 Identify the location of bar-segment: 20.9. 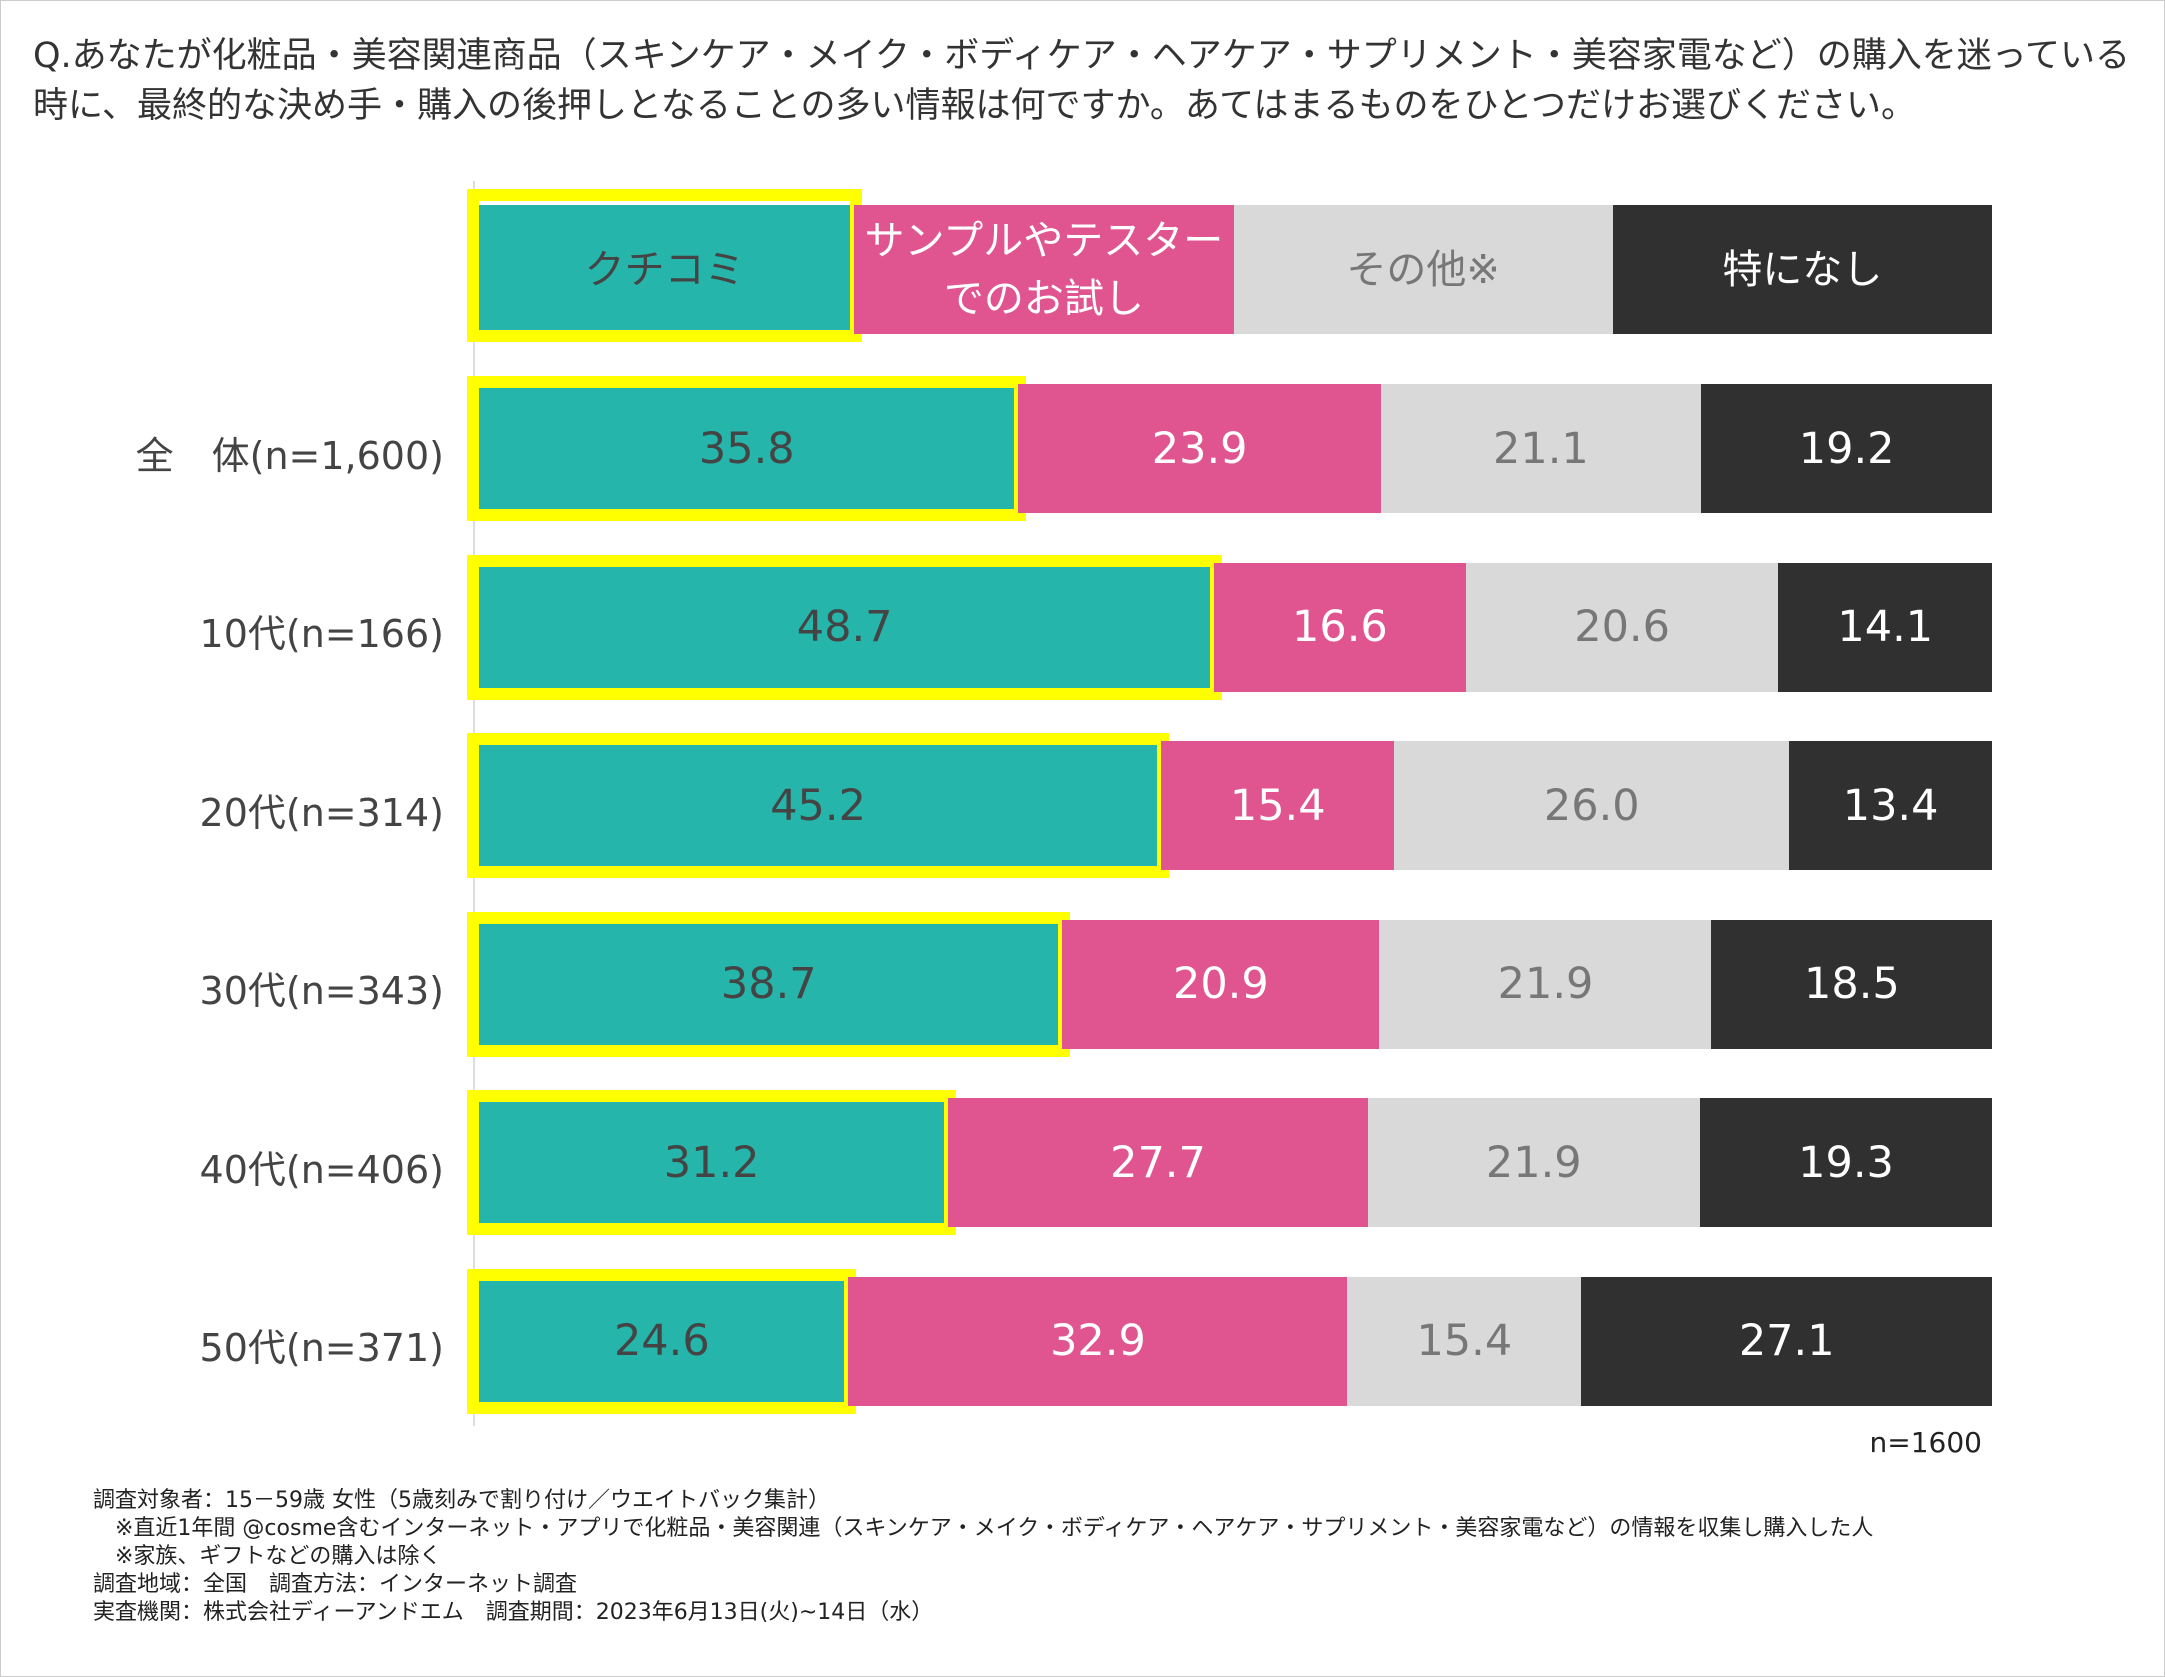
(1221, 984).